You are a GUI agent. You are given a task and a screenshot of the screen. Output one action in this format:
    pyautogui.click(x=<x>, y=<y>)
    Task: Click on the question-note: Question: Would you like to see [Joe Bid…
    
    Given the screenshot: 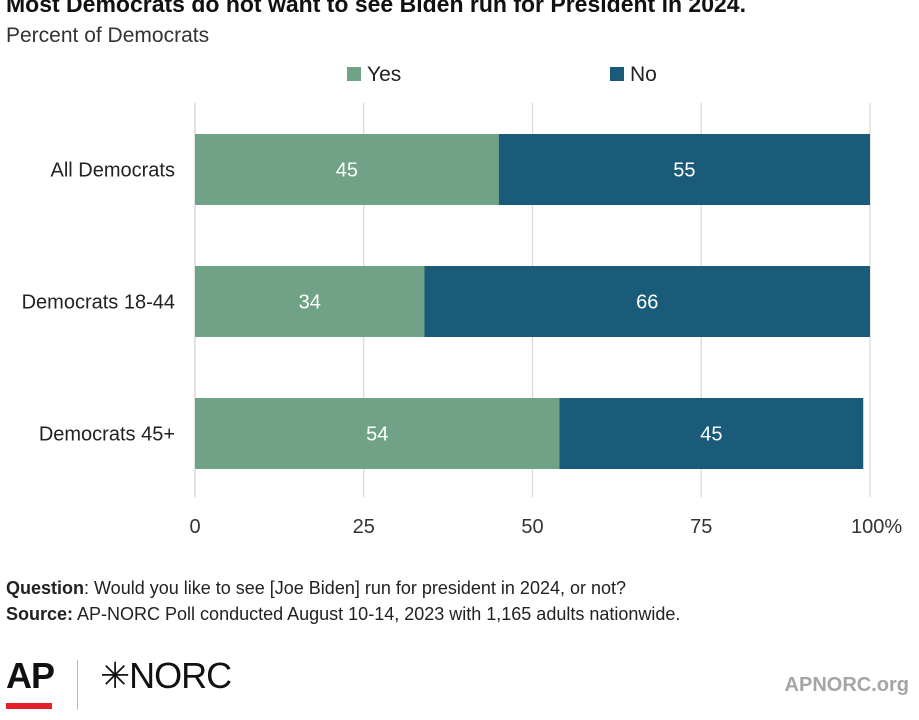 What is the action you would take?
    pyautogui.click(x=316, y=588)
    